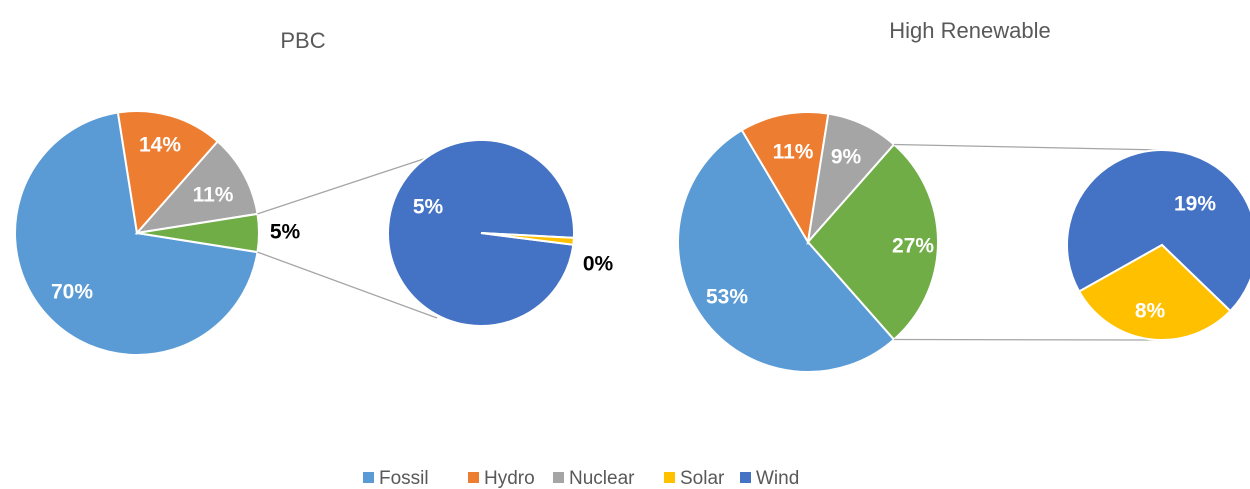 This screenshot has height=489, width=1250. What do you see at coordinates (302, 40) in the screenshot?
I see `chart-title: PBC` at bounding box center [302, 40].